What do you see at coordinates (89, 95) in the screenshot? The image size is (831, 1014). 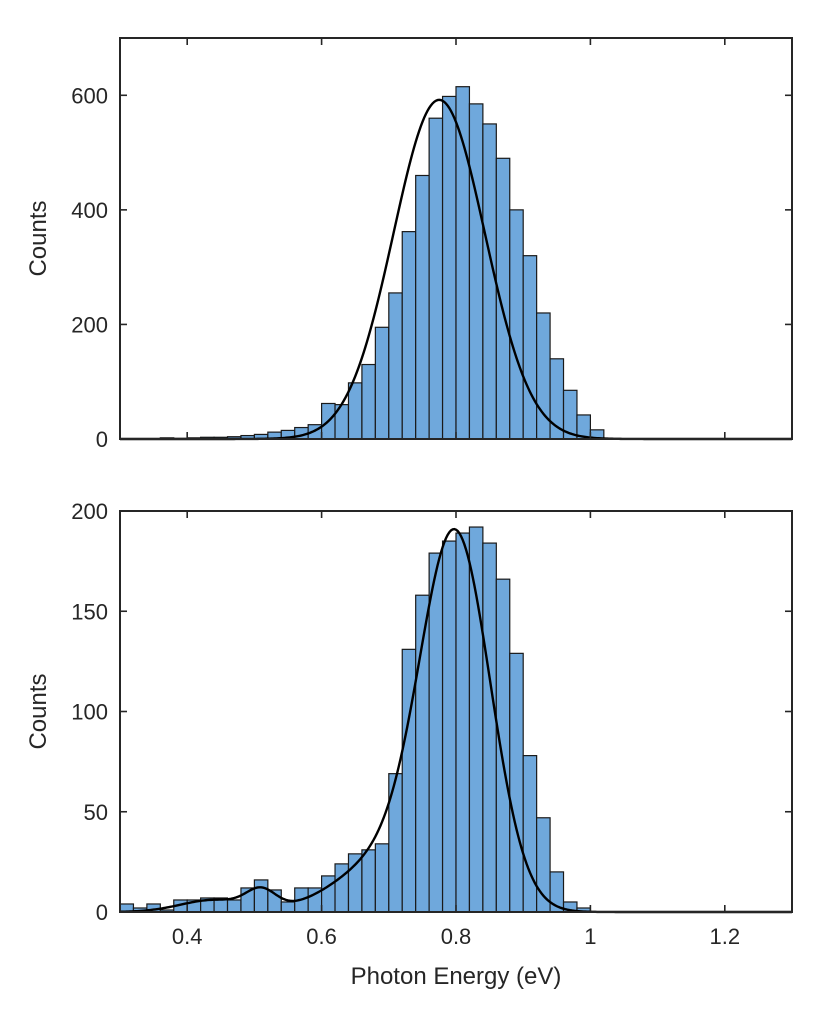 I see `y-tick-label: 600` at bounding box center [89, 95].